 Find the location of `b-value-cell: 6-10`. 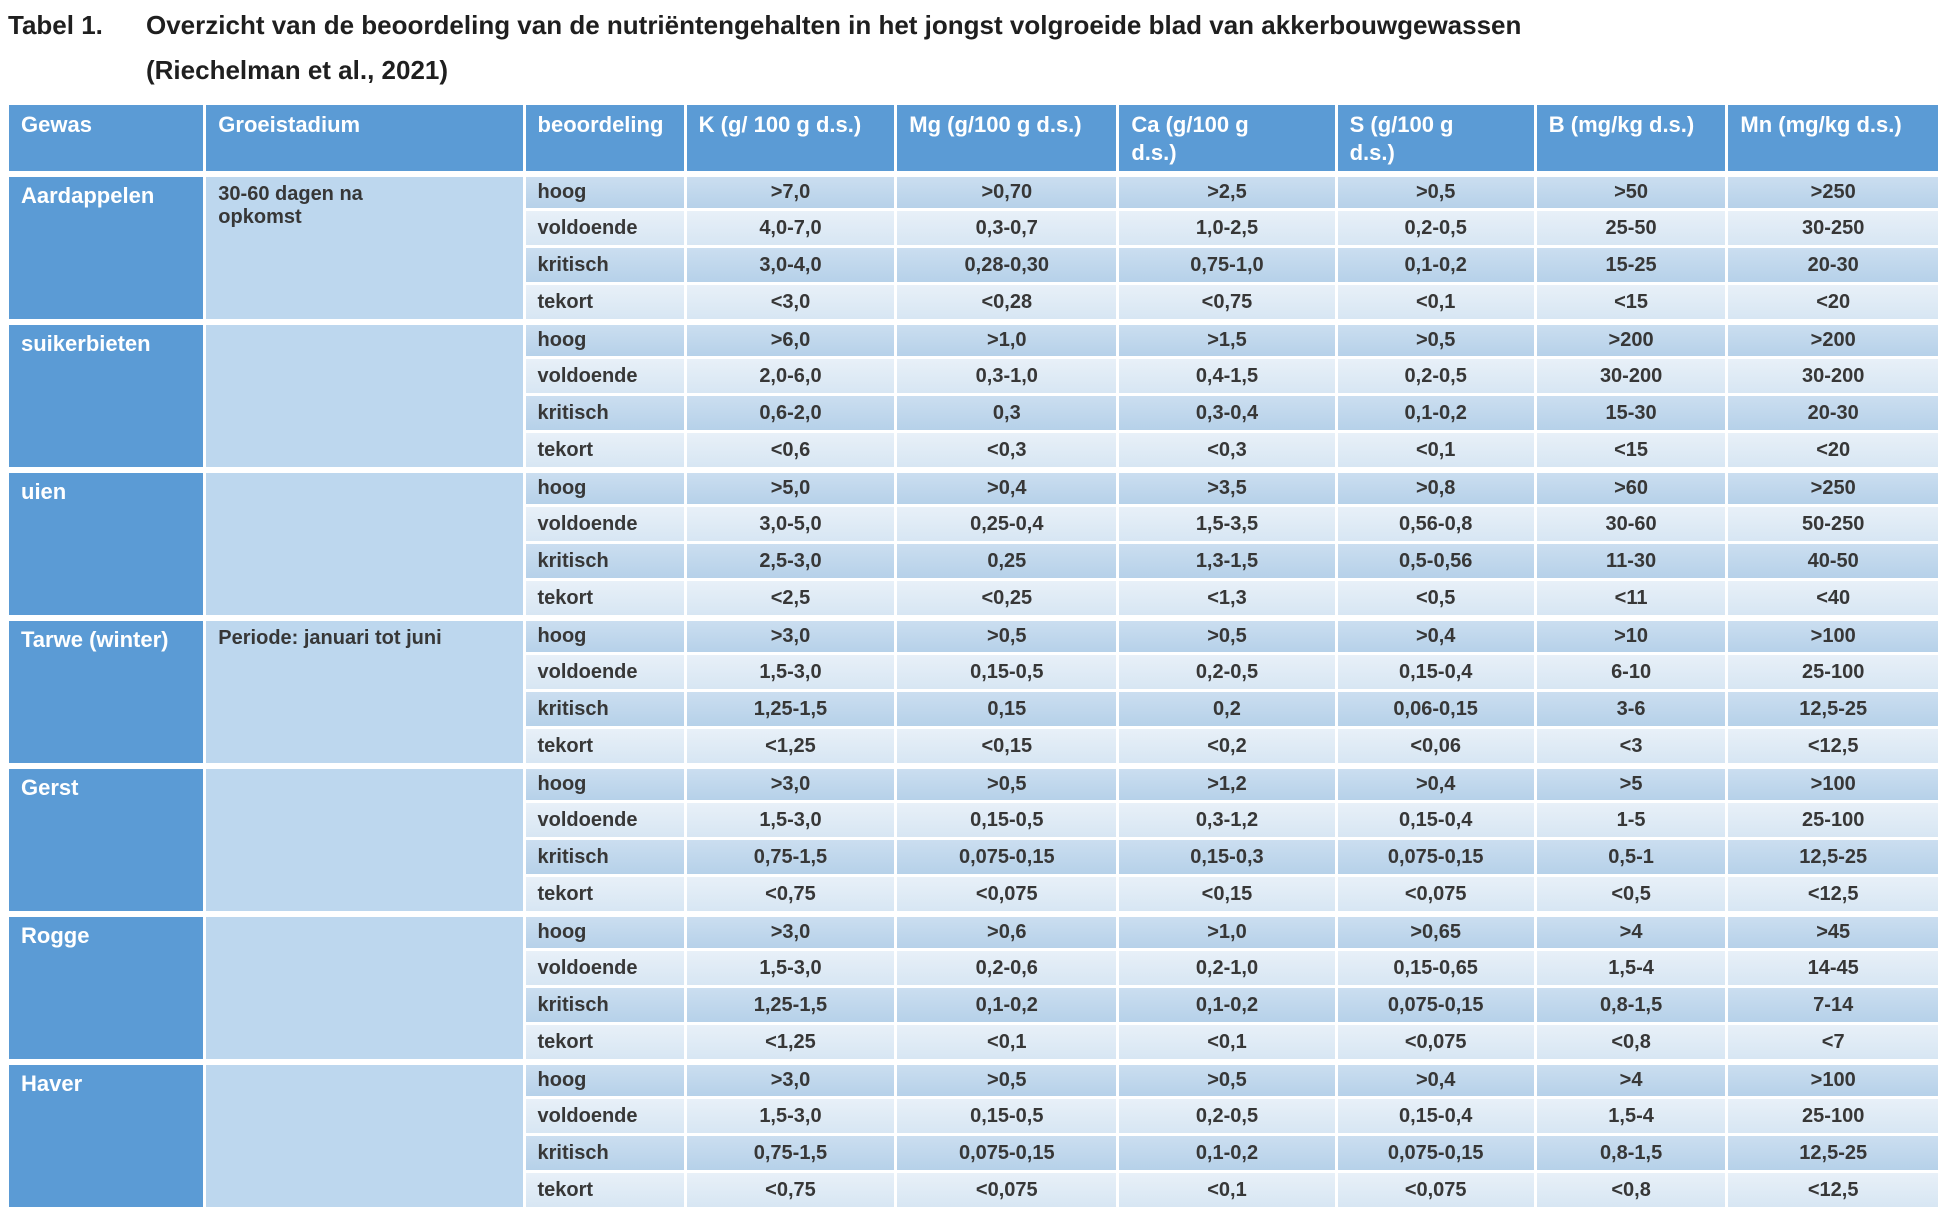

b-value-cell: 6-10 is located at coordinates (1631, 672).